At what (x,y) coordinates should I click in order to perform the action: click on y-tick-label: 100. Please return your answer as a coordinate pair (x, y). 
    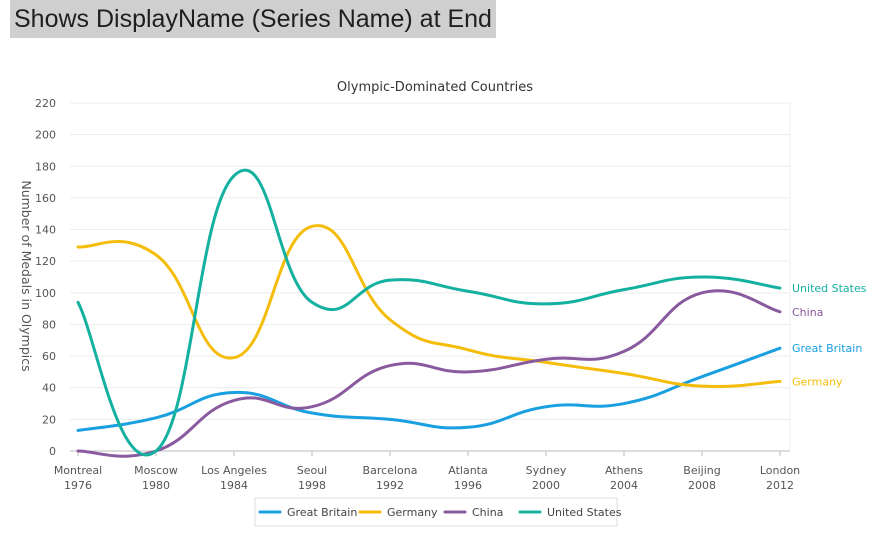
    Looking at the image, I should click on (45, 293).